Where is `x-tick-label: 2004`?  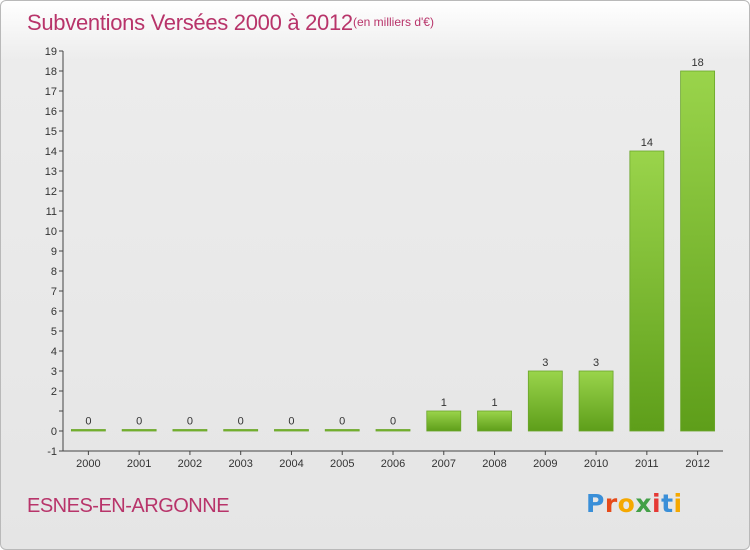 x-tick-label: 2004 is located at coordinates (291, 464).